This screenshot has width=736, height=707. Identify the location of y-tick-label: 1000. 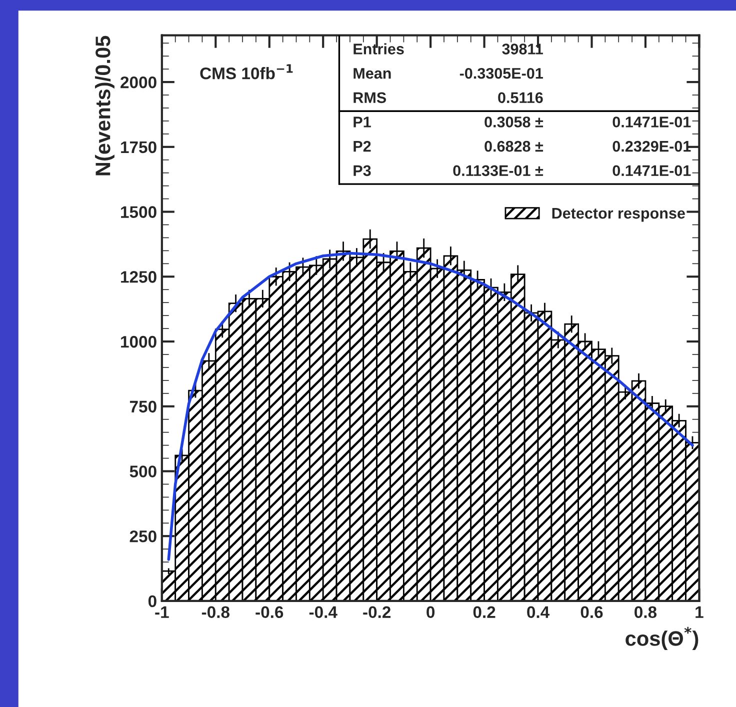
(138, 342).